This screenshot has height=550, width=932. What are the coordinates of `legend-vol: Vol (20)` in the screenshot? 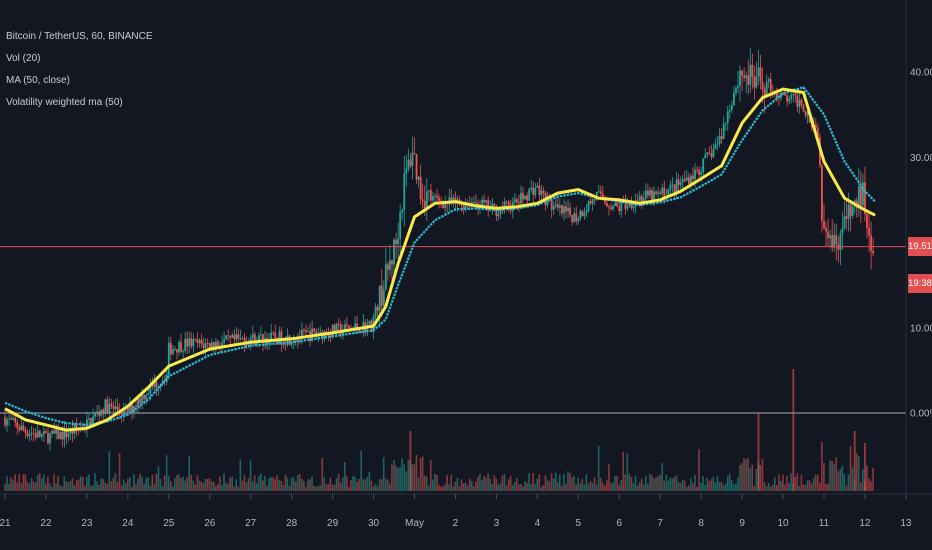 It's located at (23, 58).